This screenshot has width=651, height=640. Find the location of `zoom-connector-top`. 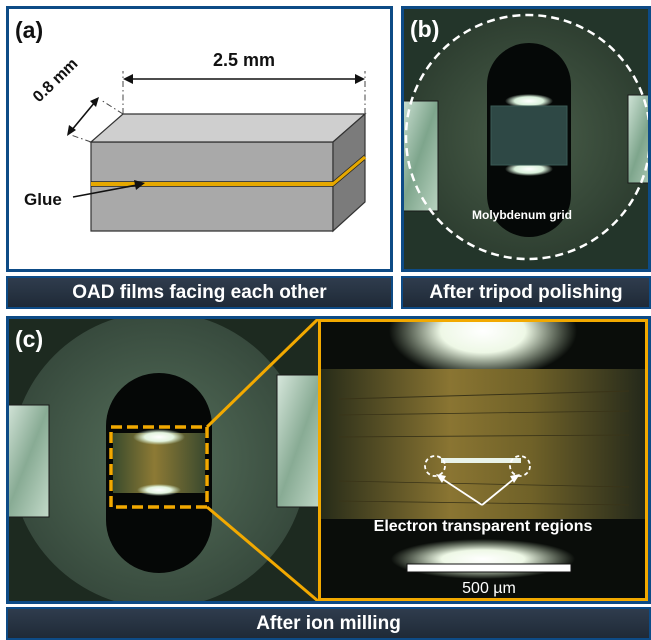

zoom-connector-top is located at coordinates (262, 374).